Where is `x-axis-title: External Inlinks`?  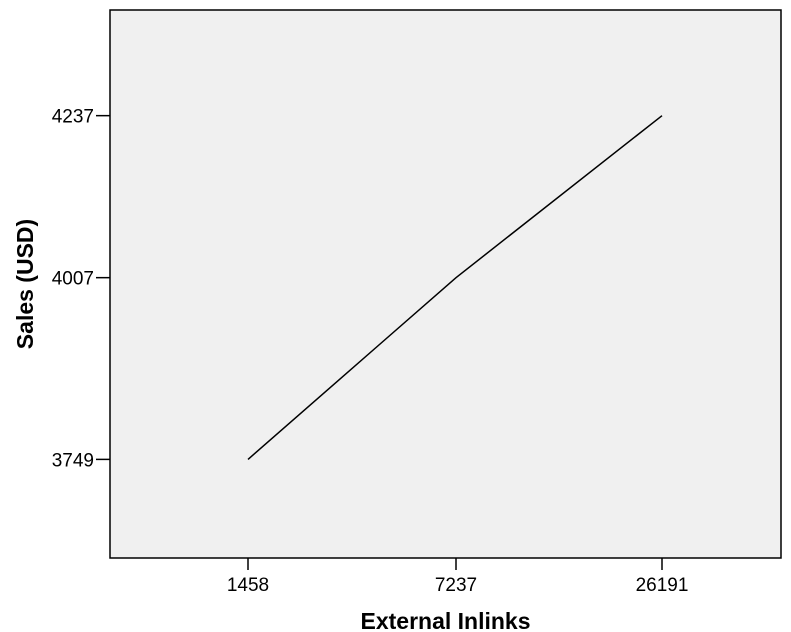 x-axis-title: External Inlinks is located at coordinates (445, 620).